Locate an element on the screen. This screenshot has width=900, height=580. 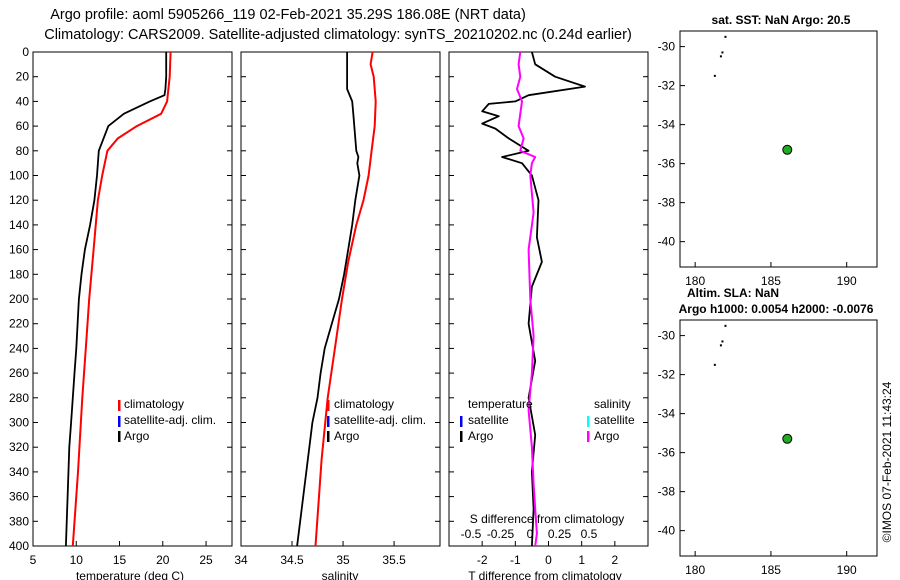
y-tick-label: 400 is located at coordinates (19, 546).